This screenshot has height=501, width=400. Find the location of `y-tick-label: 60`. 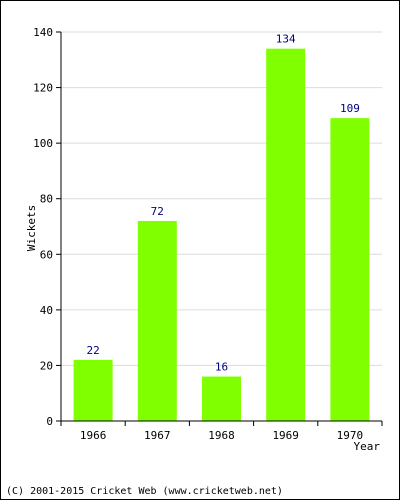

y-tick-label: 60 is located at coordinates (46, 254).